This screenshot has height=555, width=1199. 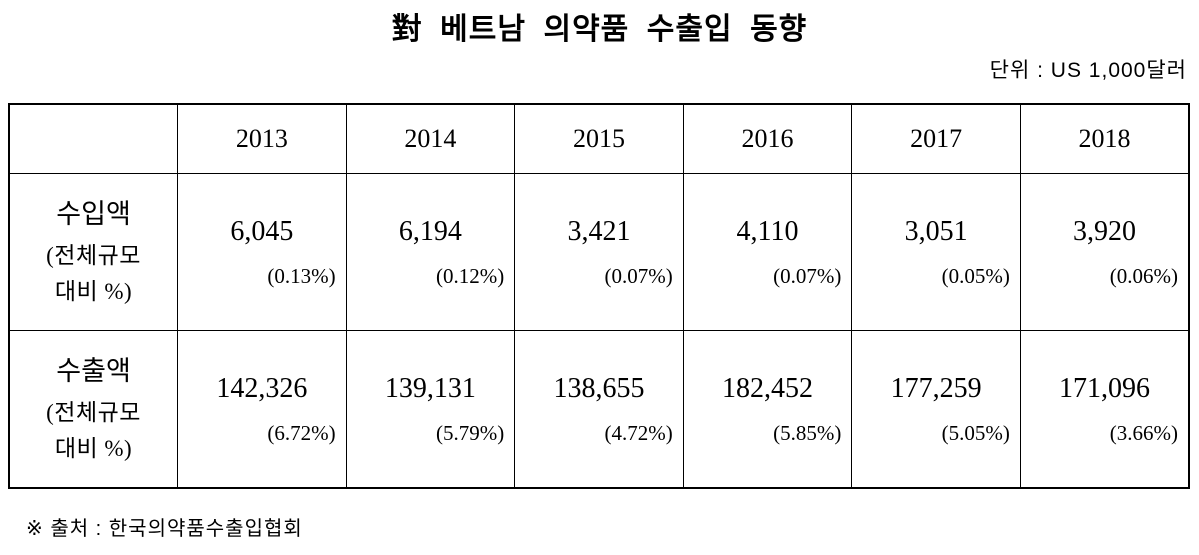 I want to click on value-percent: (0.06%), so click(x=1143, y=275).